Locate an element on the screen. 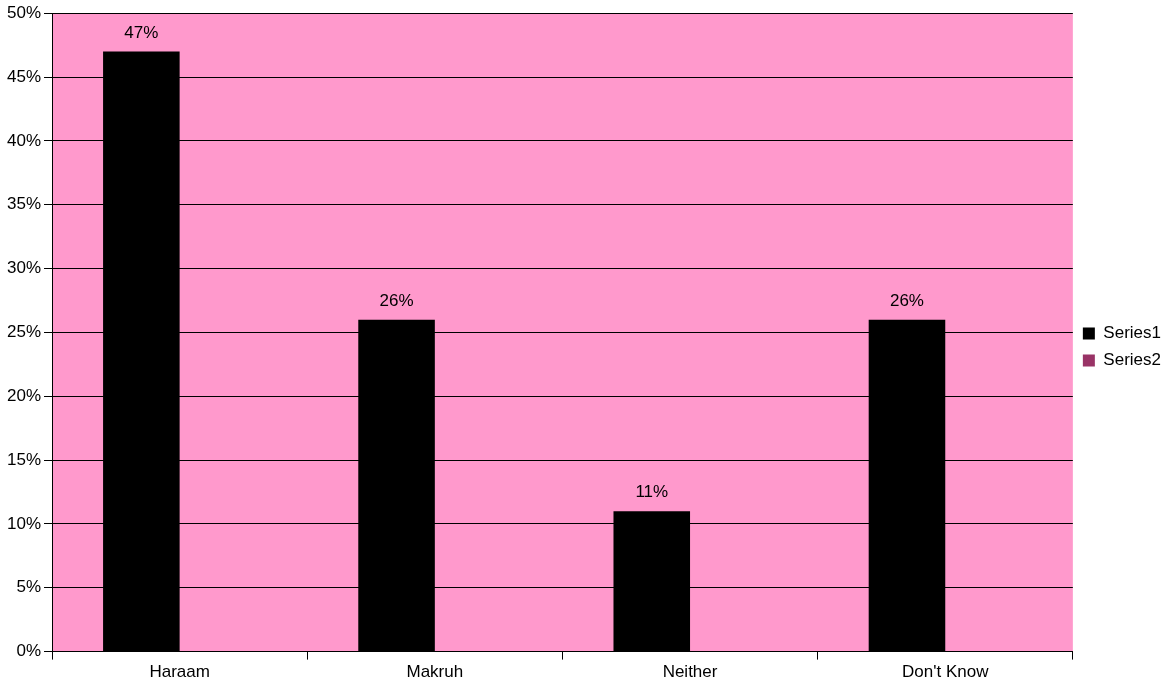  y-tick-label: 5% is located at coordinates (29, 587).